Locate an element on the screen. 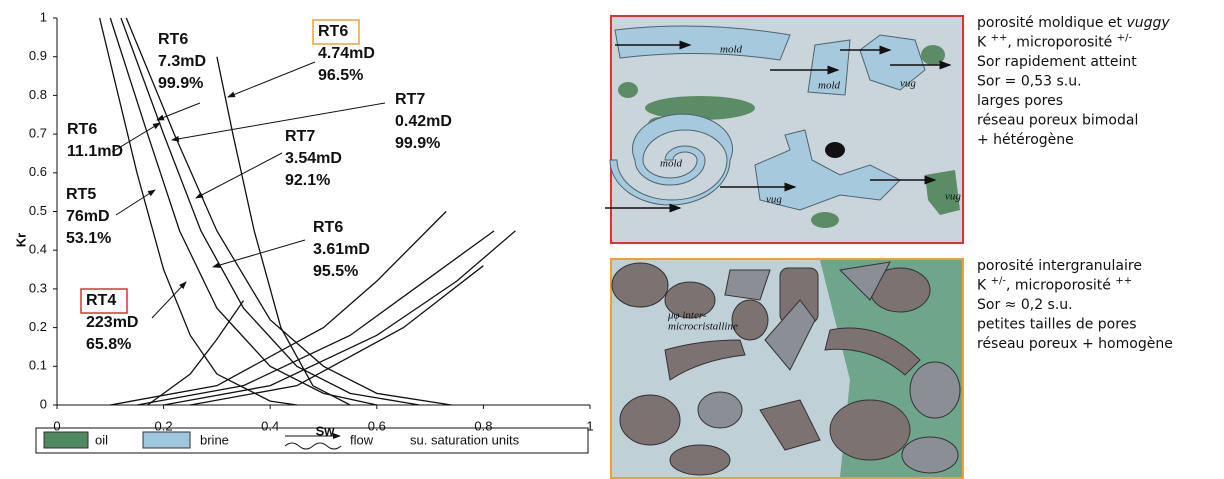  description-line: réseau poreux bimodal is located at coordinates (1057, 121).